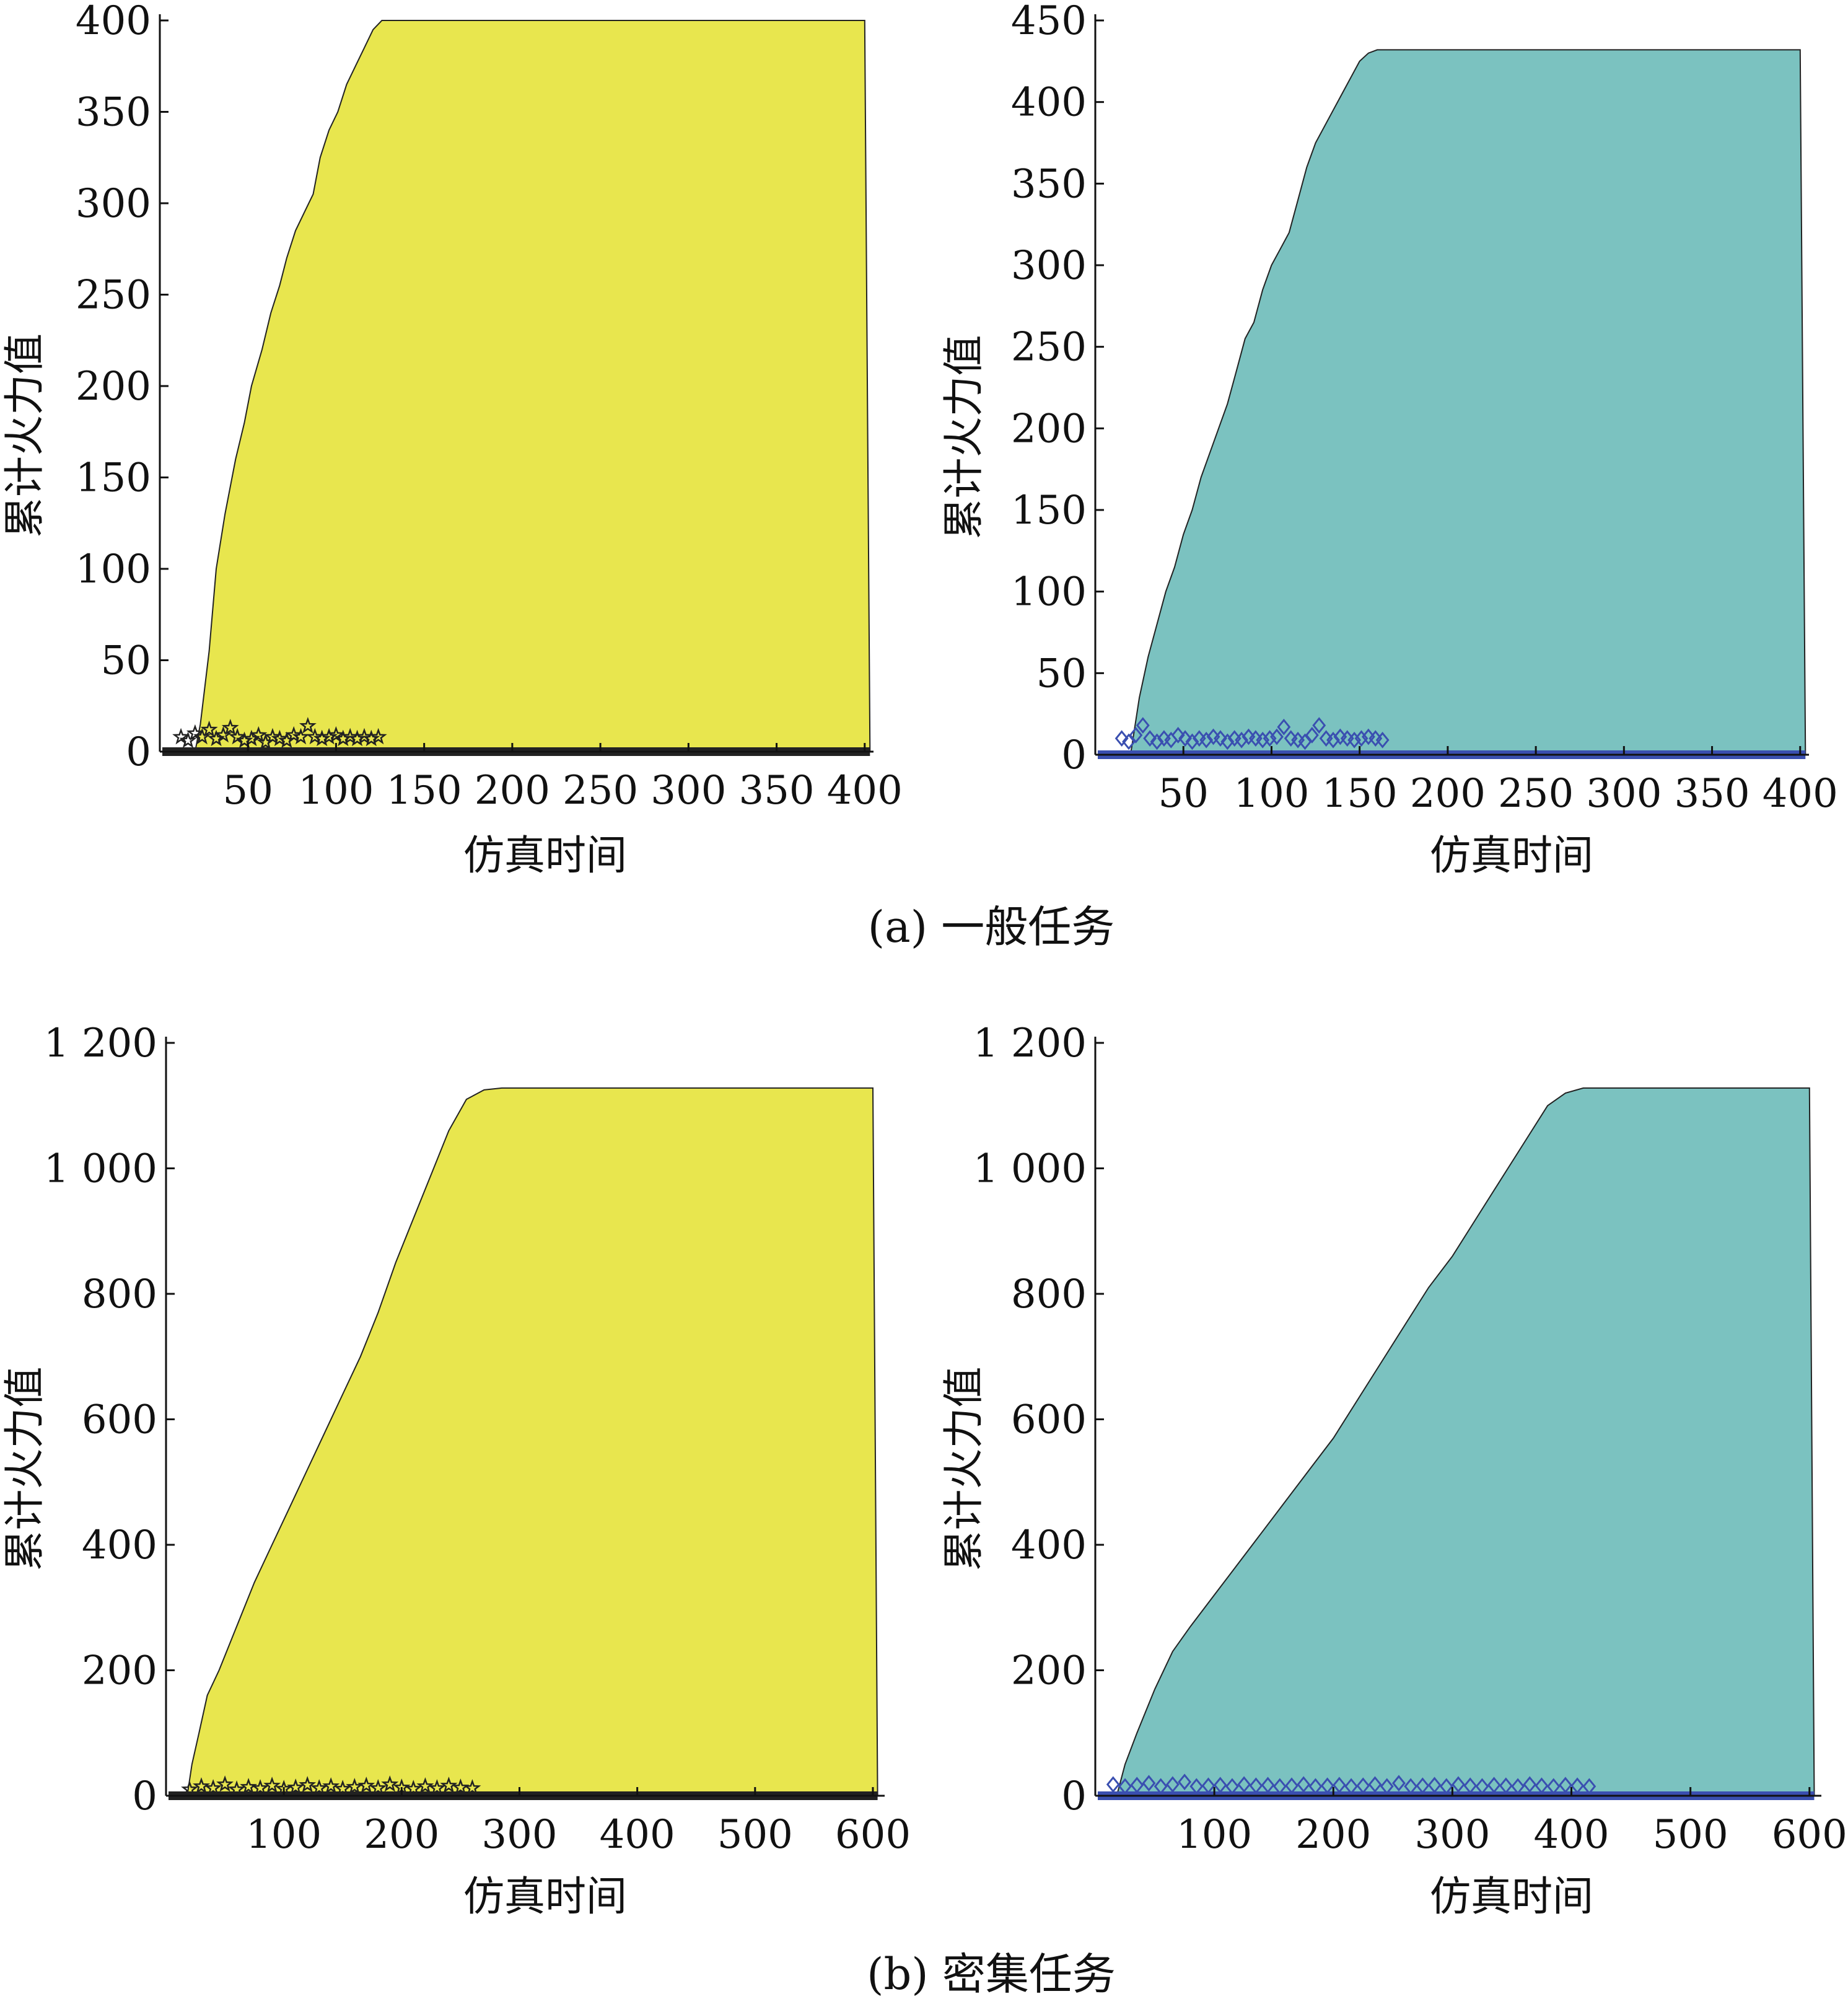 The image size is (1848, 1999). What do you see at coordinates (425, 791) in the screenshot?
I see `x-tick-label: 150` at bounding box center [425, 791].